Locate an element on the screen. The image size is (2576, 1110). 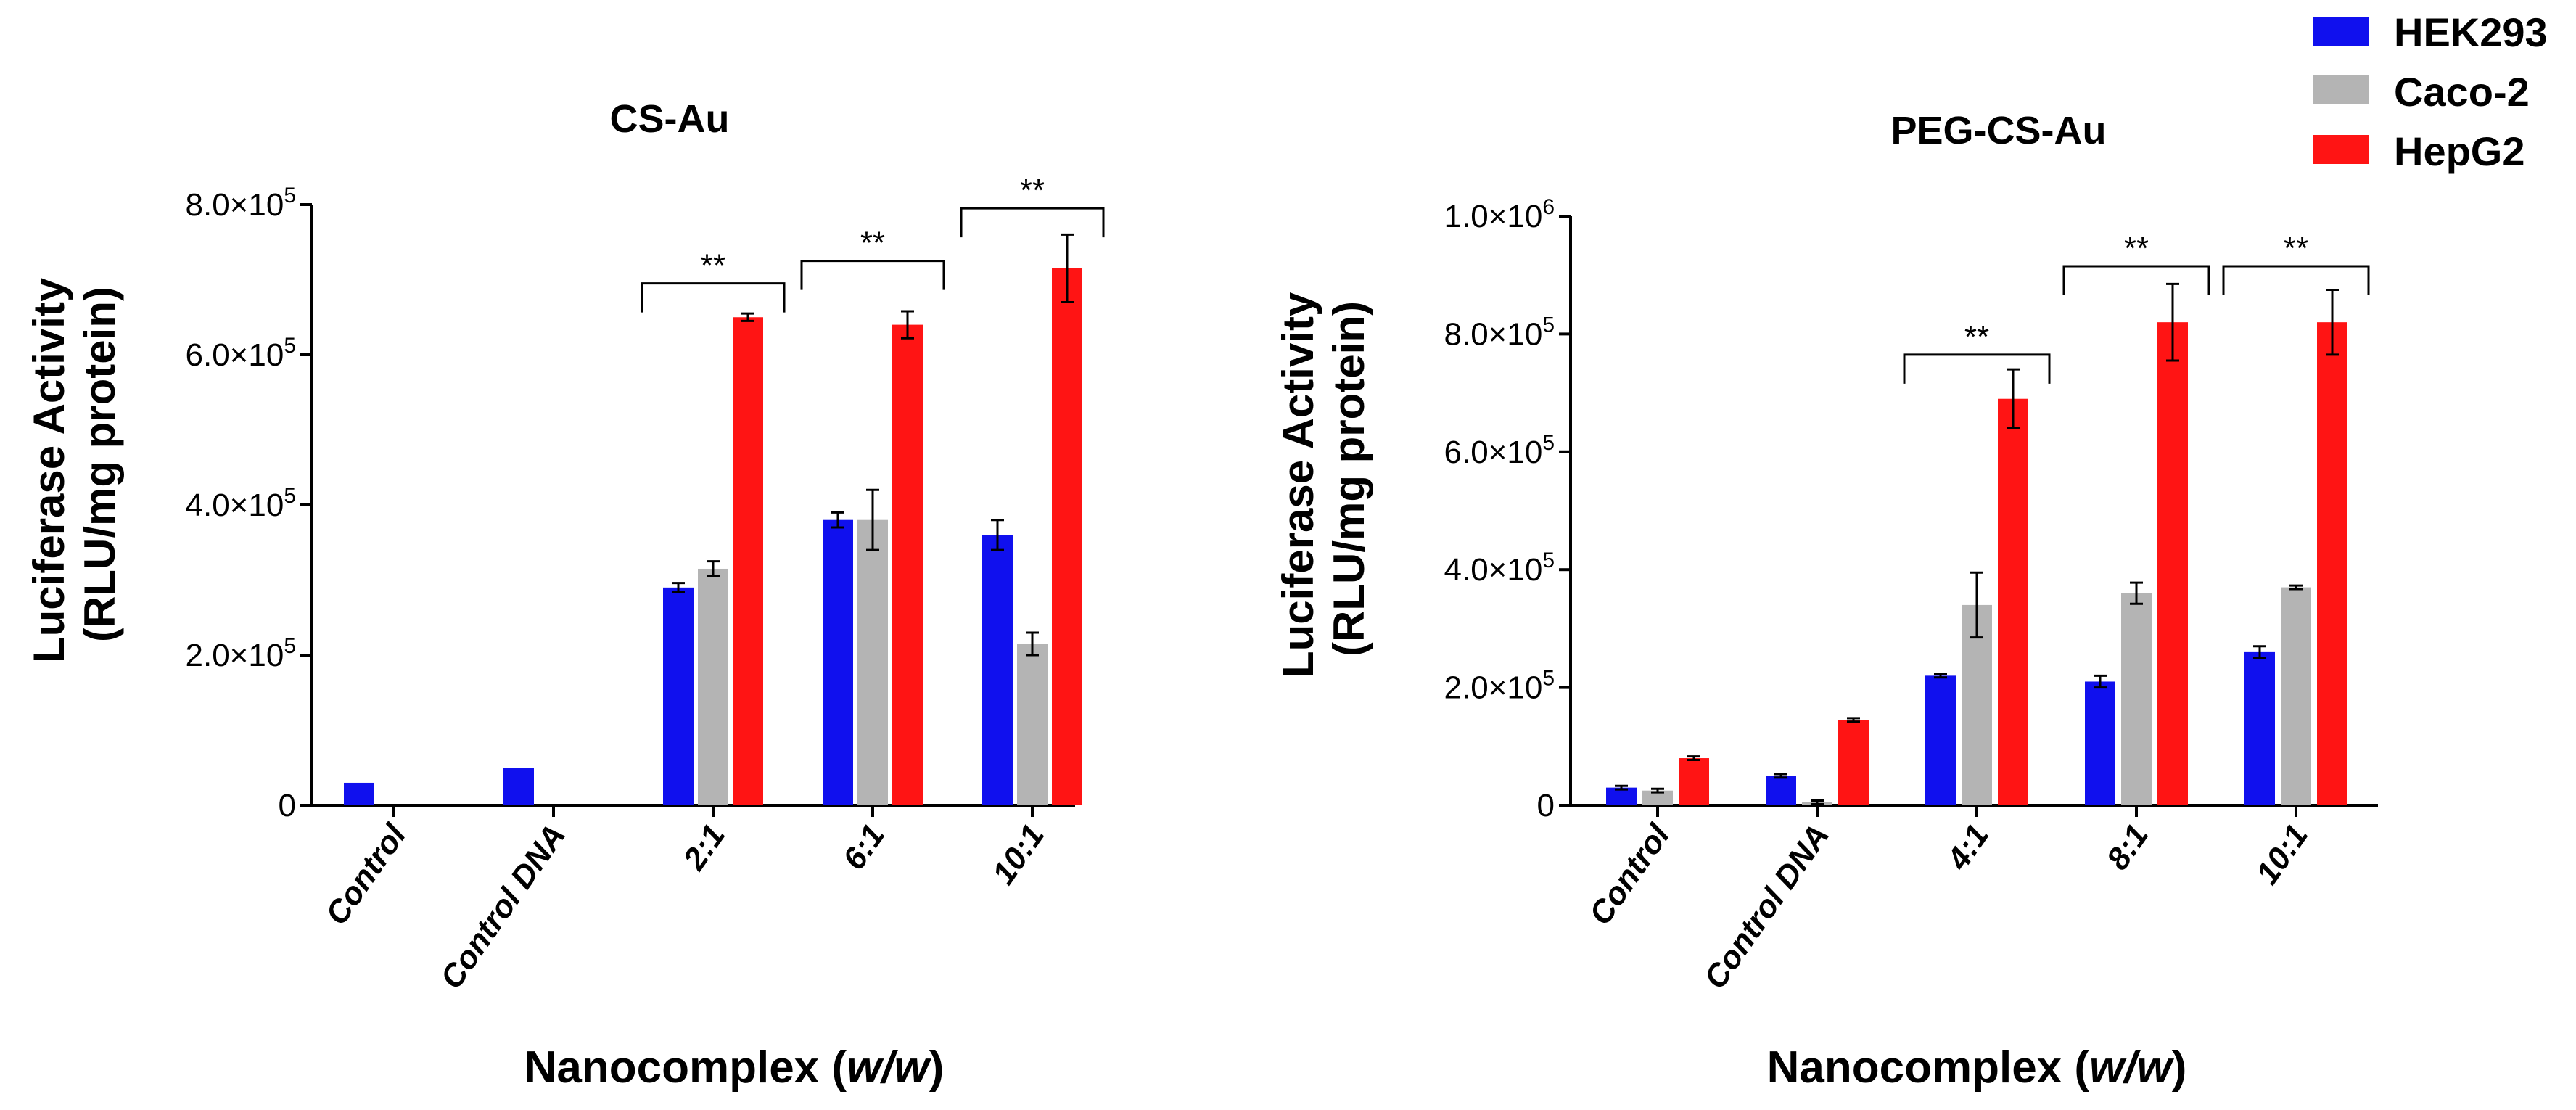
x-tick-label-10-1: 10:1 is located at coordinates (2283, 854).